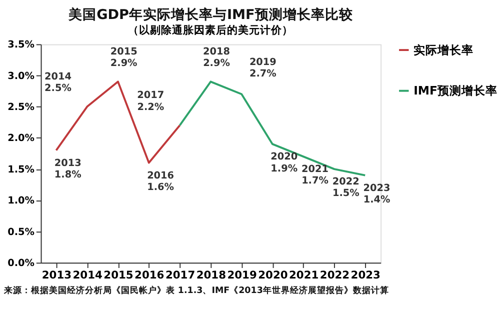  What do you see at coordinates (21, 264) in the screenshot?
I see `y-tick-label: 0.0%` at bounding box center [21, 264].